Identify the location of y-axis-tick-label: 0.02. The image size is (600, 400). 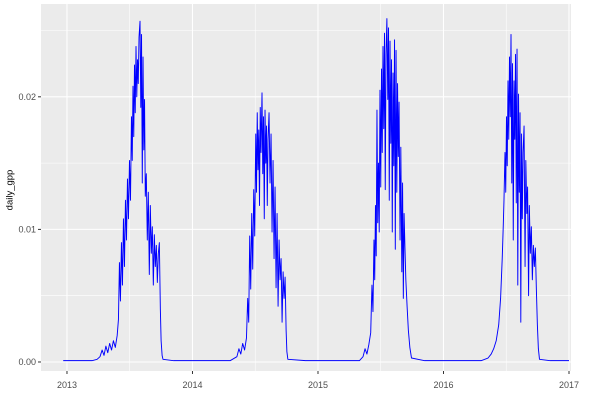
(27, 97).